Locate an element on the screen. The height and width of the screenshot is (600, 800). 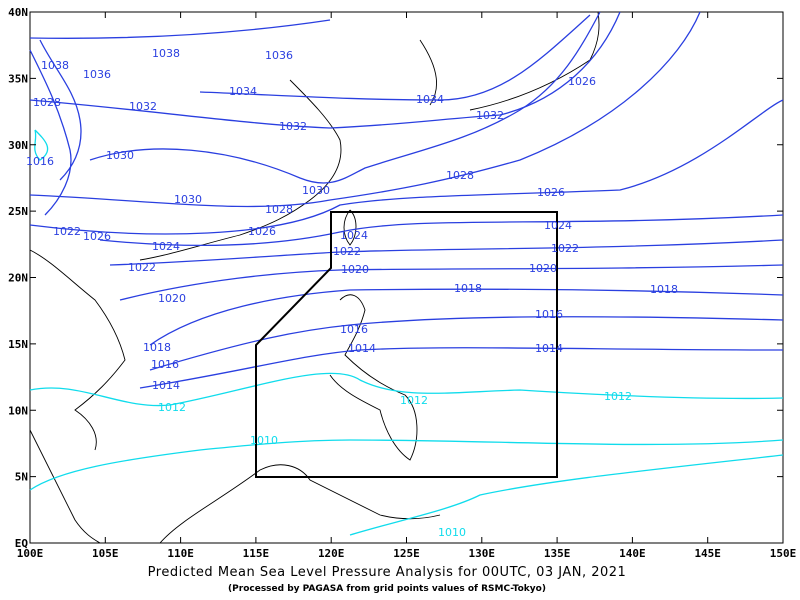
x-tick-label: 100E is located at coordinates (30, 553).